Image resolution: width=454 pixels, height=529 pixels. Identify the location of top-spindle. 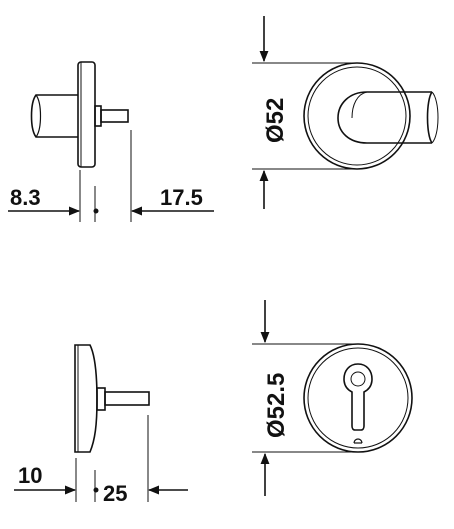
(114, 116).